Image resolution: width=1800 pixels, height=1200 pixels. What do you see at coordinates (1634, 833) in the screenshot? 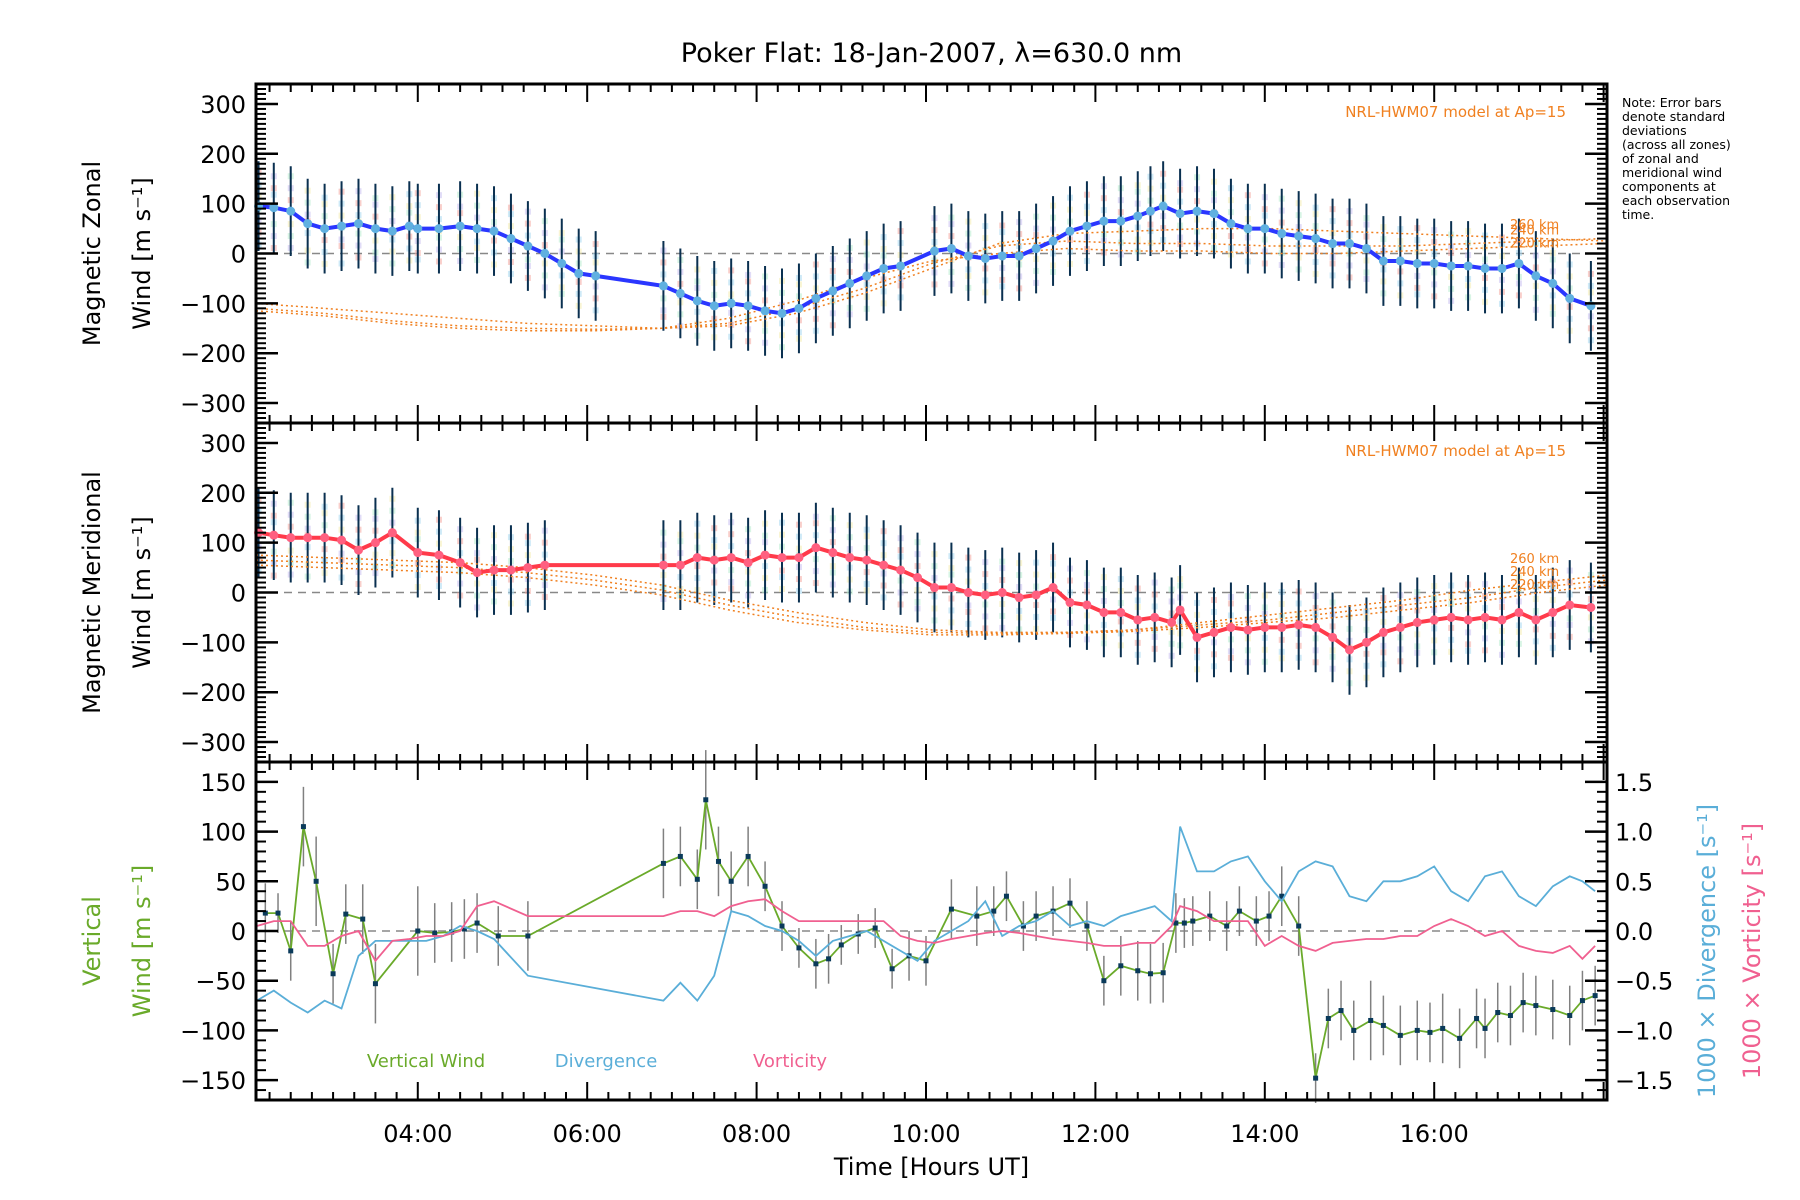
I see `y2-tick-label: 1.0` at bounding box center [1634, 833].